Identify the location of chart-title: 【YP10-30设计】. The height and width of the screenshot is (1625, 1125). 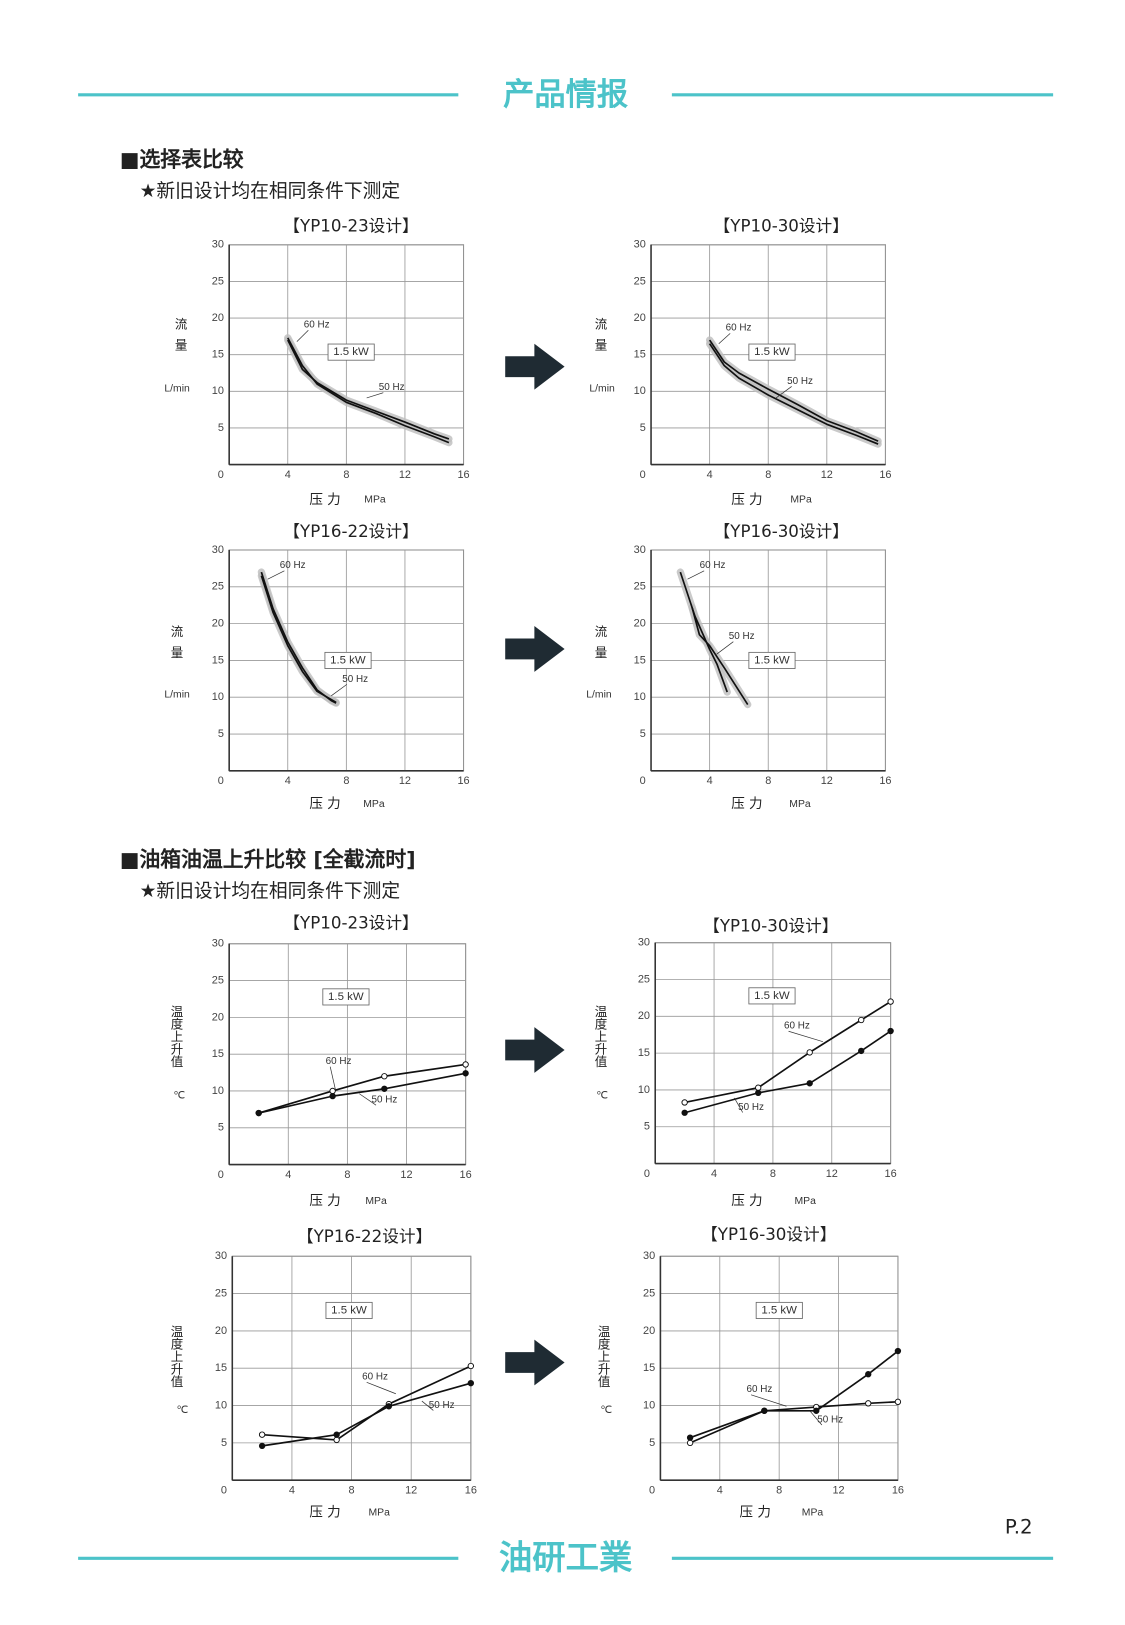
(781, 226).